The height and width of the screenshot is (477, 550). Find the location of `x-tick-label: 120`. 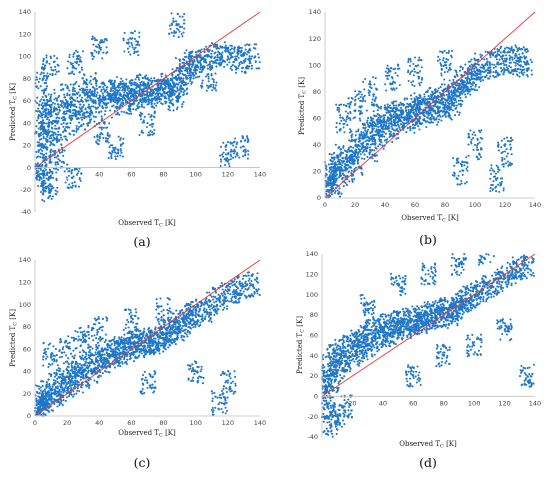

x-tick-label: 120 is located at coordinates (228, 175).